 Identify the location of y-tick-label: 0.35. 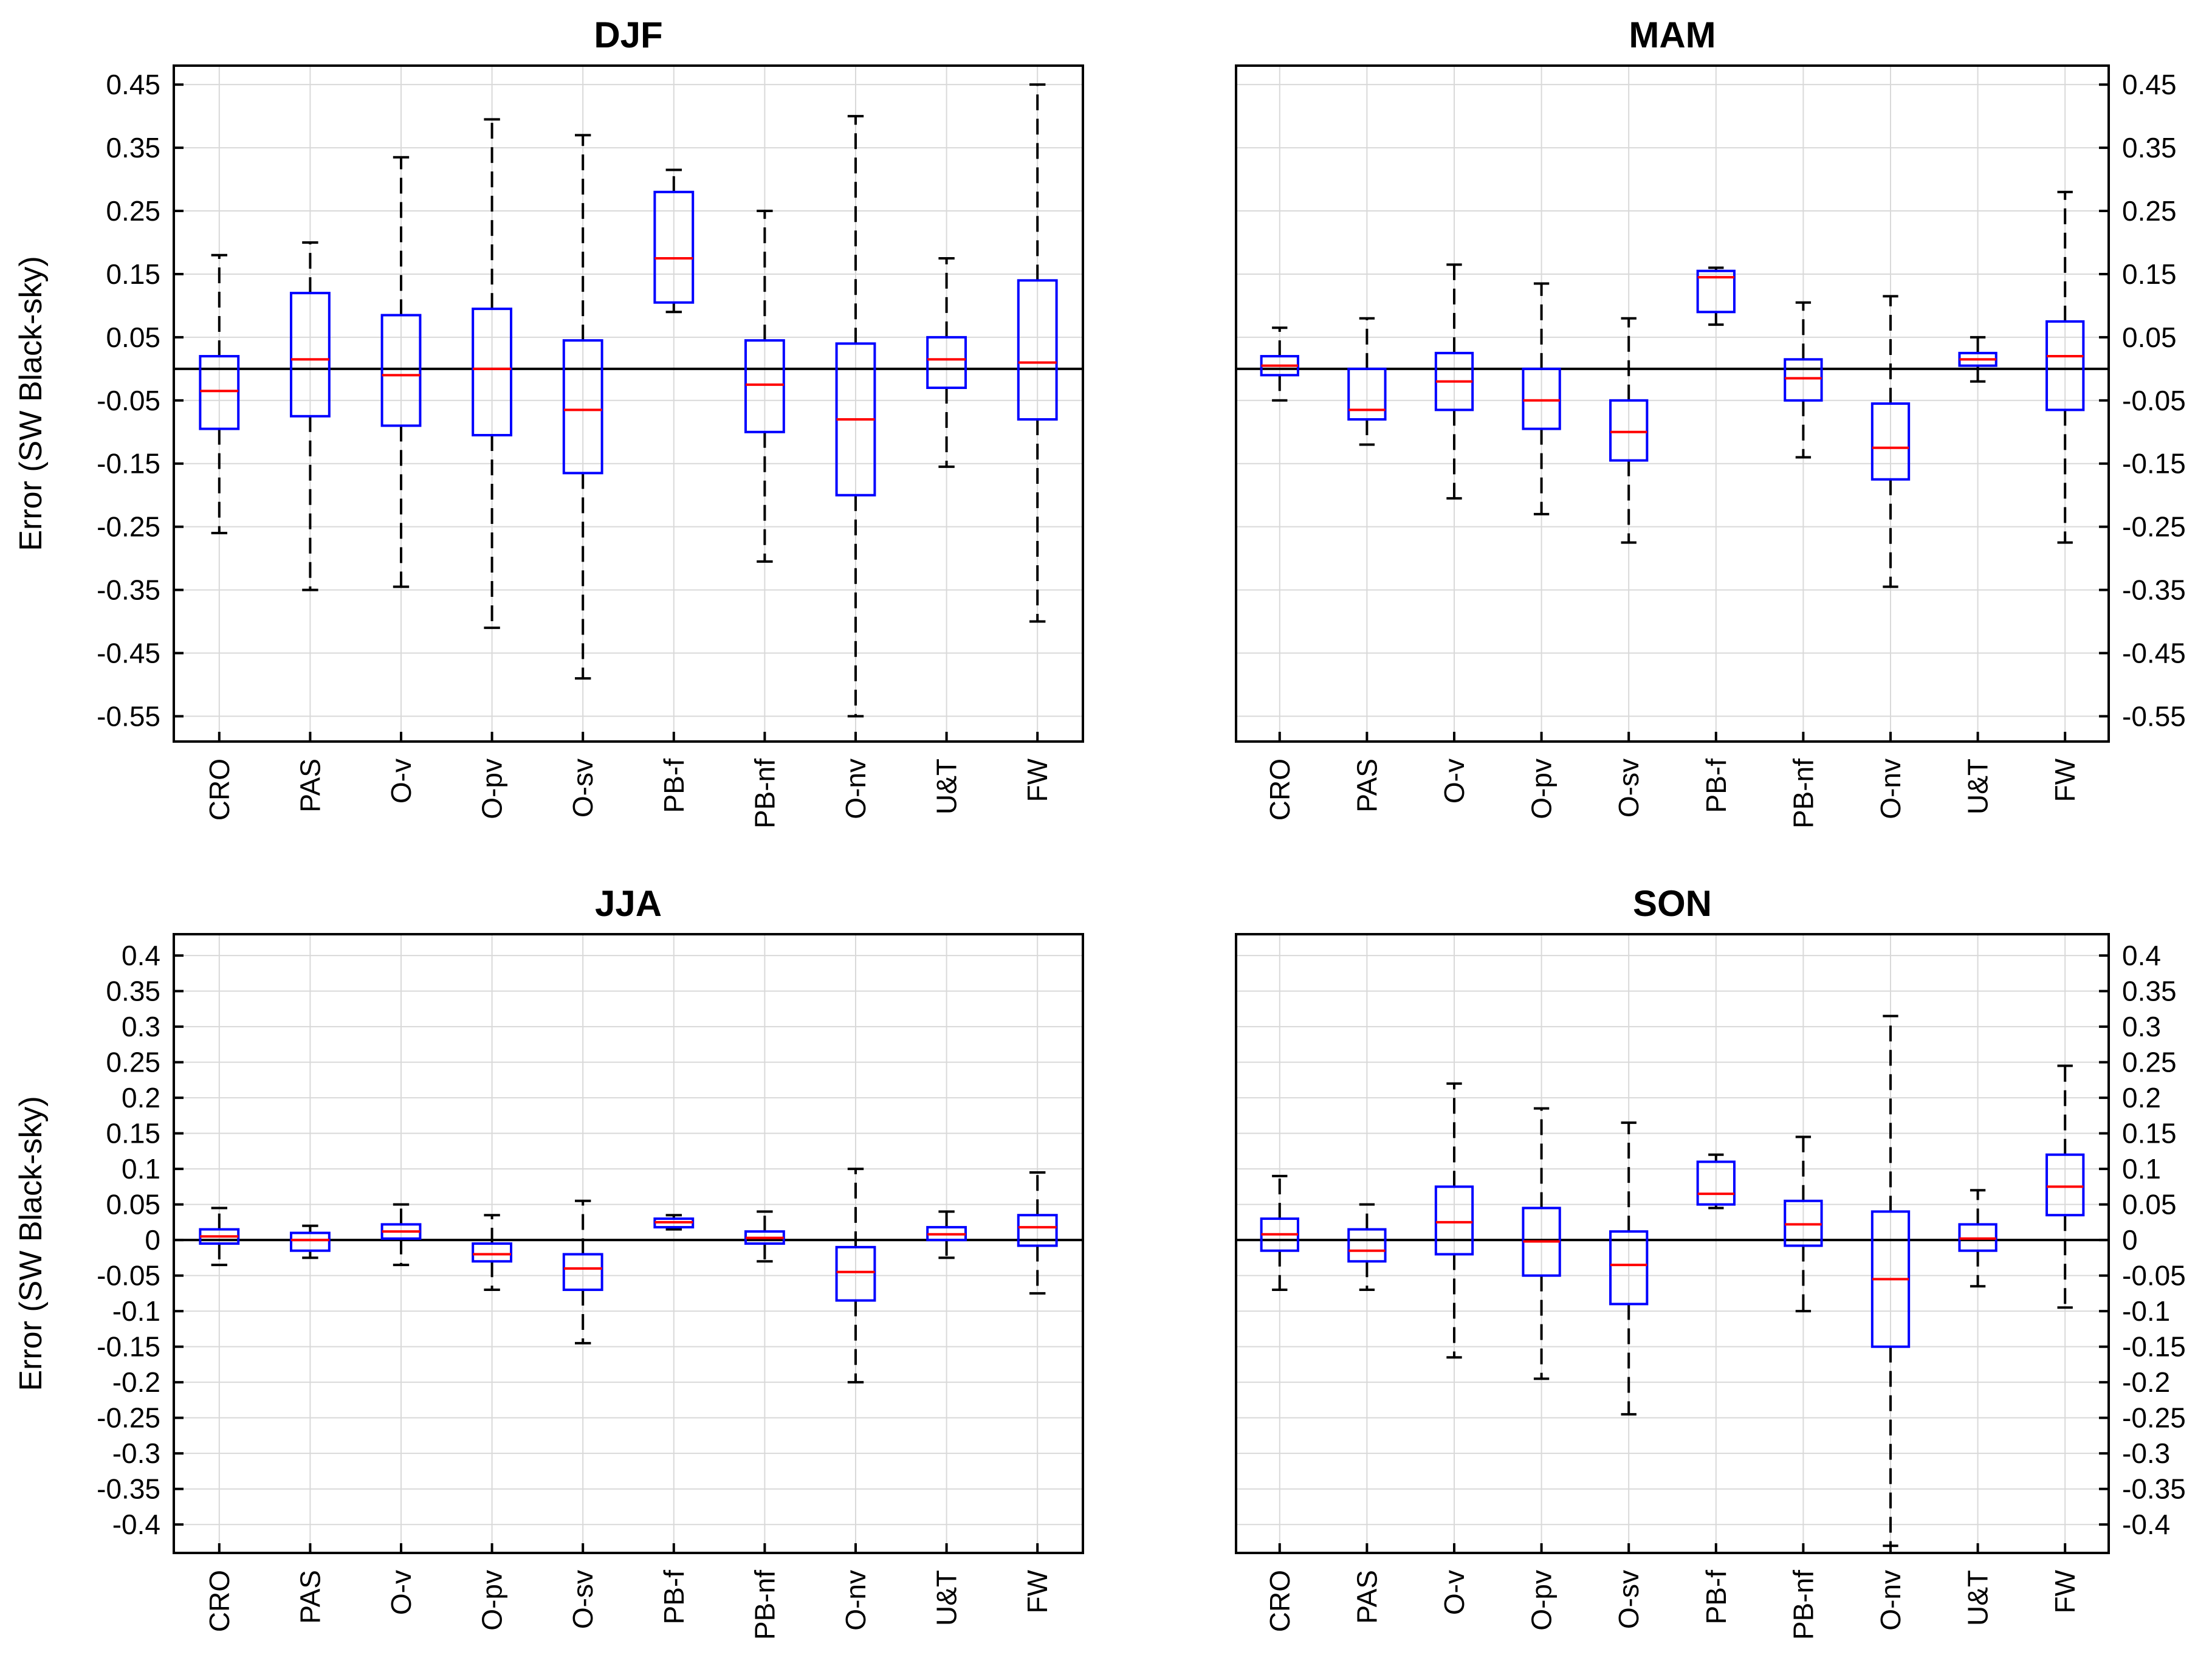
(133, 148).